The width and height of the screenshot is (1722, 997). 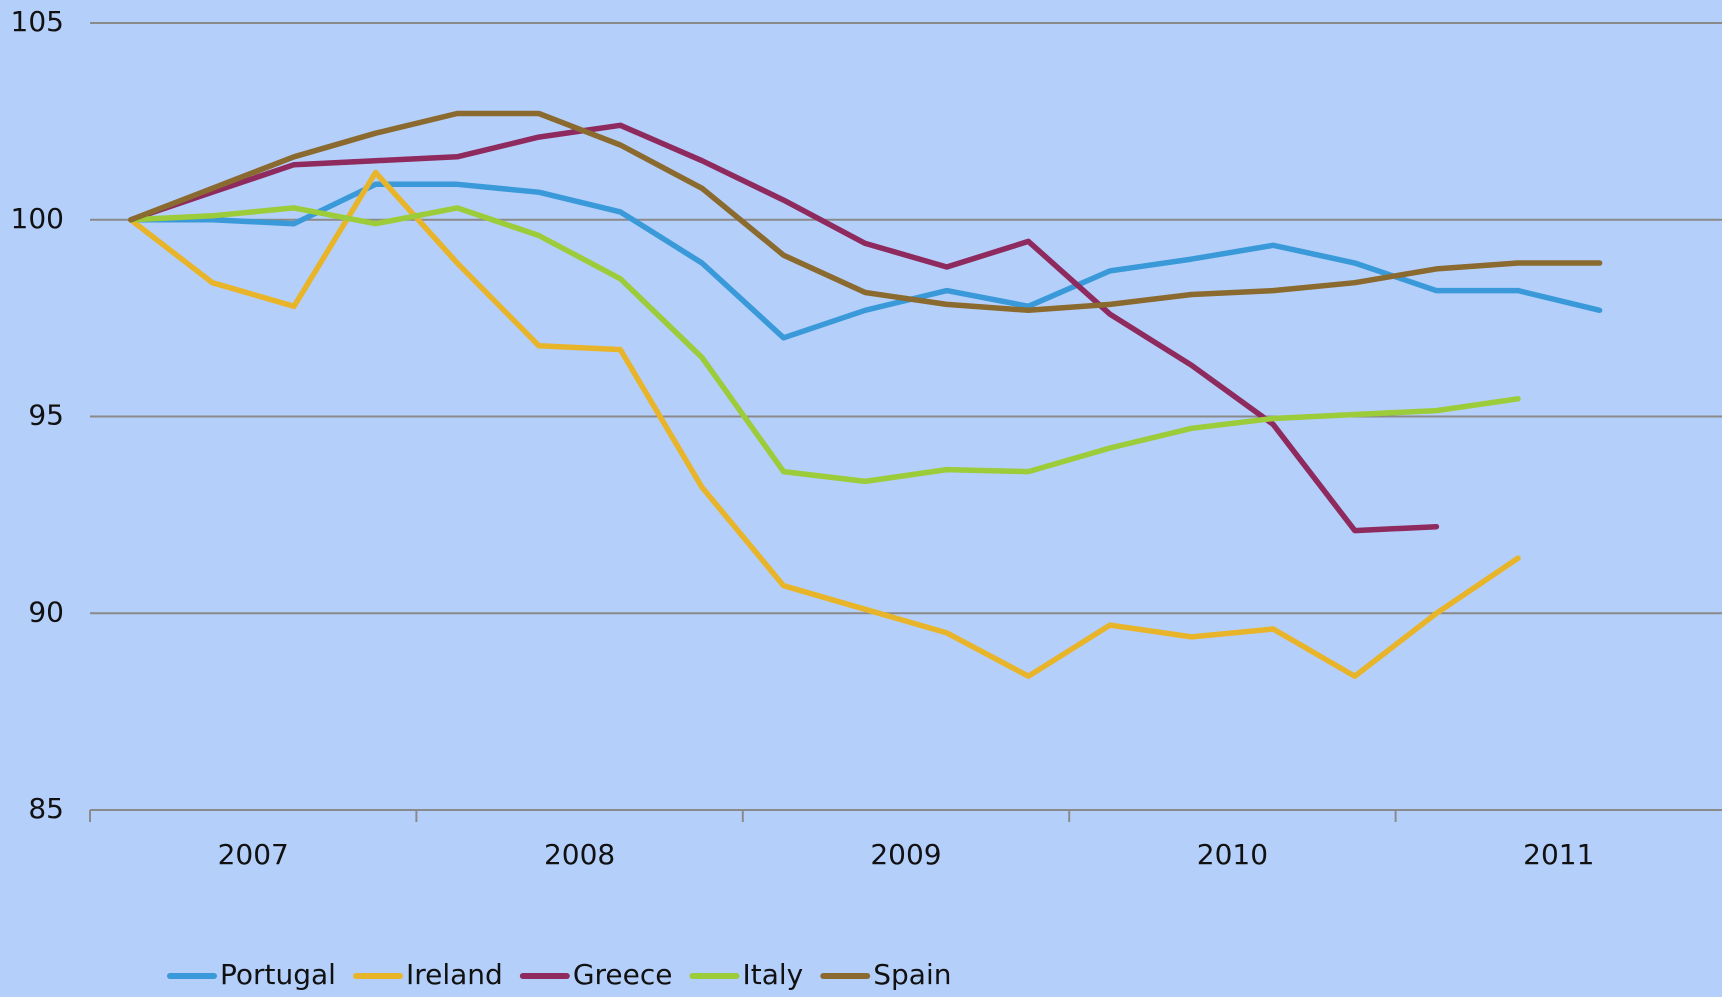 What do you see at coordinates (46, 808) in the screenshot?
I see `y-tick-label: 85` at bounding box center [46, 808].